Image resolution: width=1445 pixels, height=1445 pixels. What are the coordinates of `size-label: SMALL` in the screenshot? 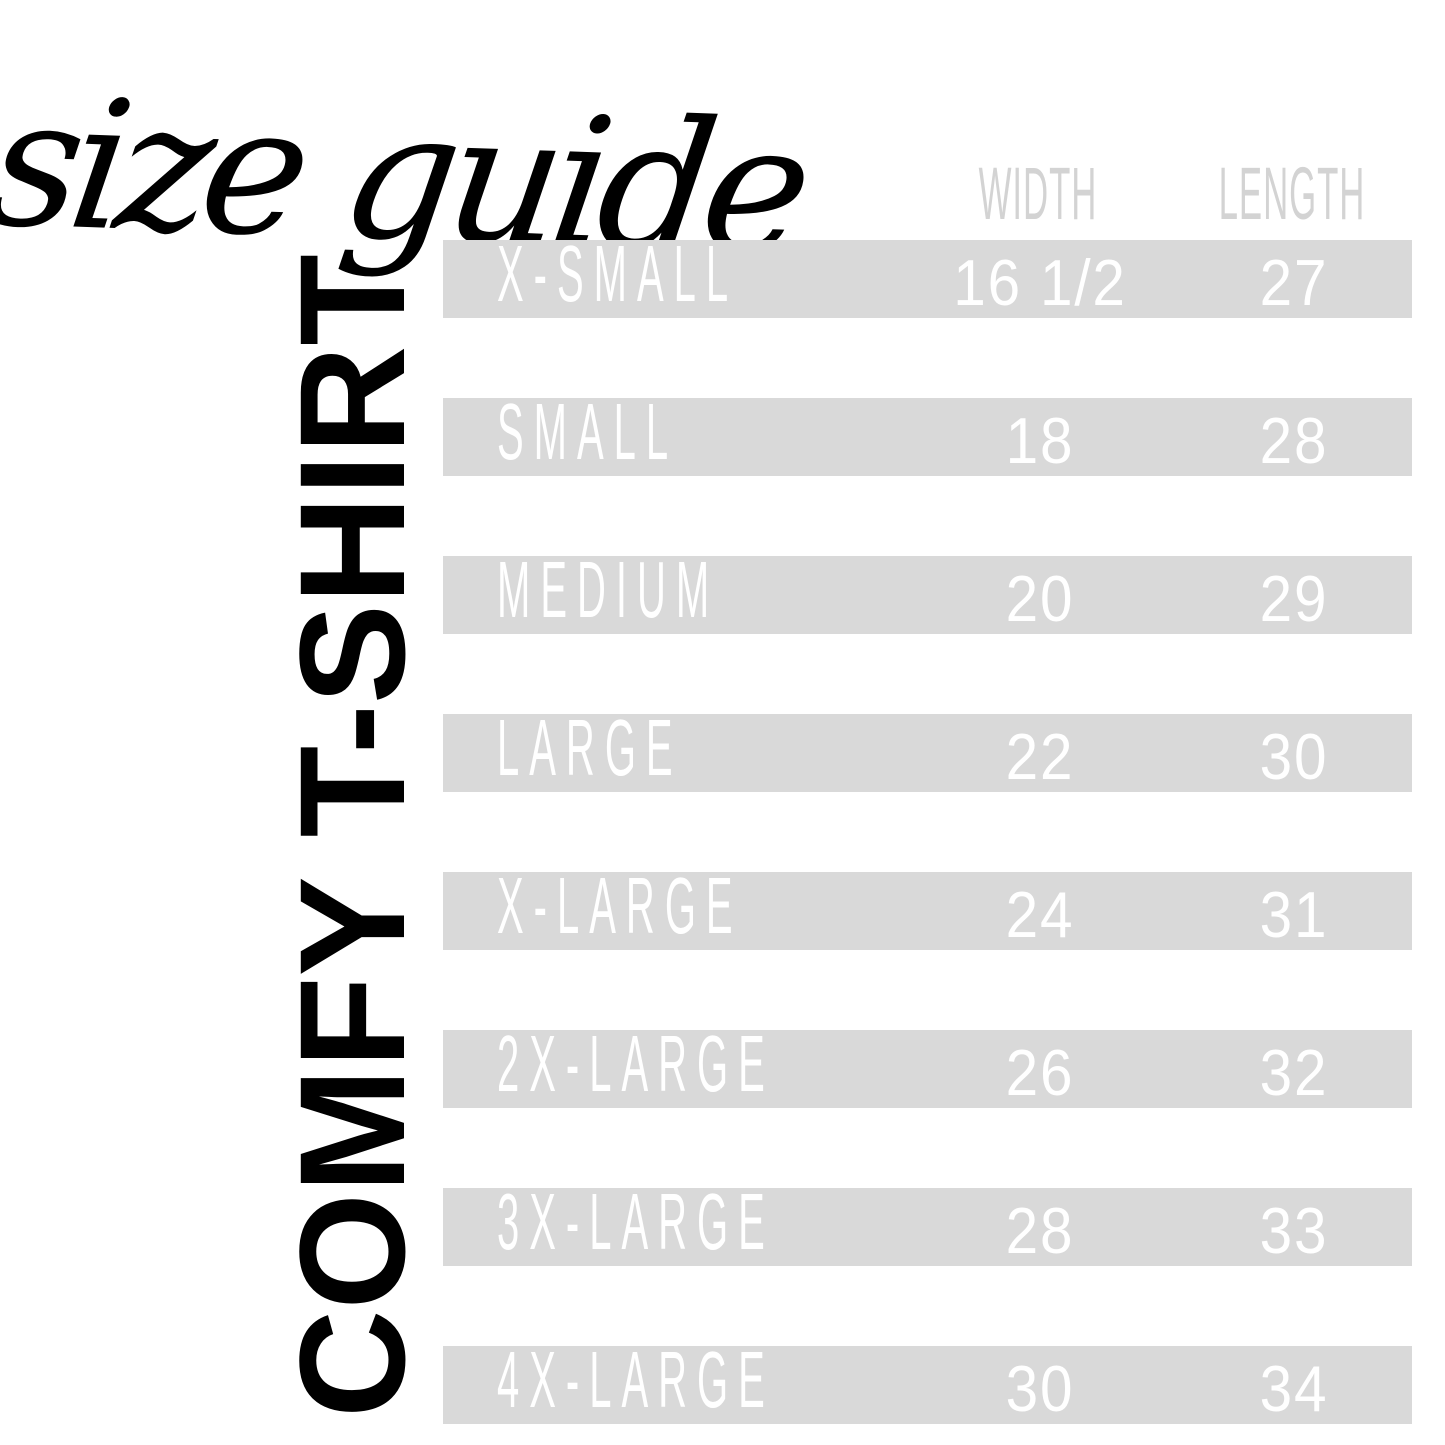 It's located at (588, 431).